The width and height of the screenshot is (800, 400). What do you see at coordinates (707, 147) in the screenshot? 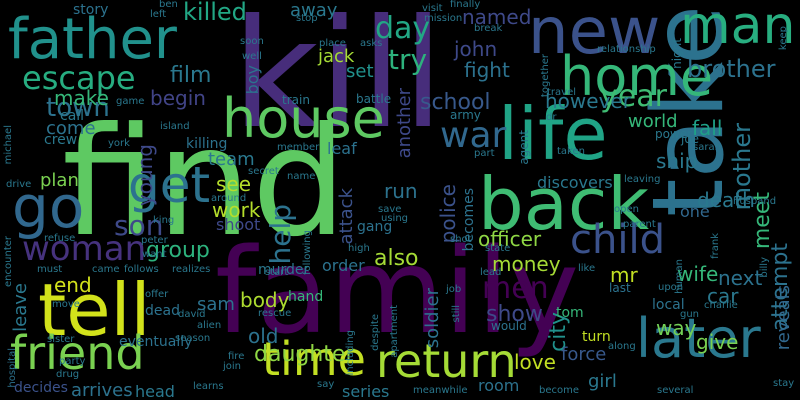
I see `cloud-word: sarah` at bounding box center [707, 147].